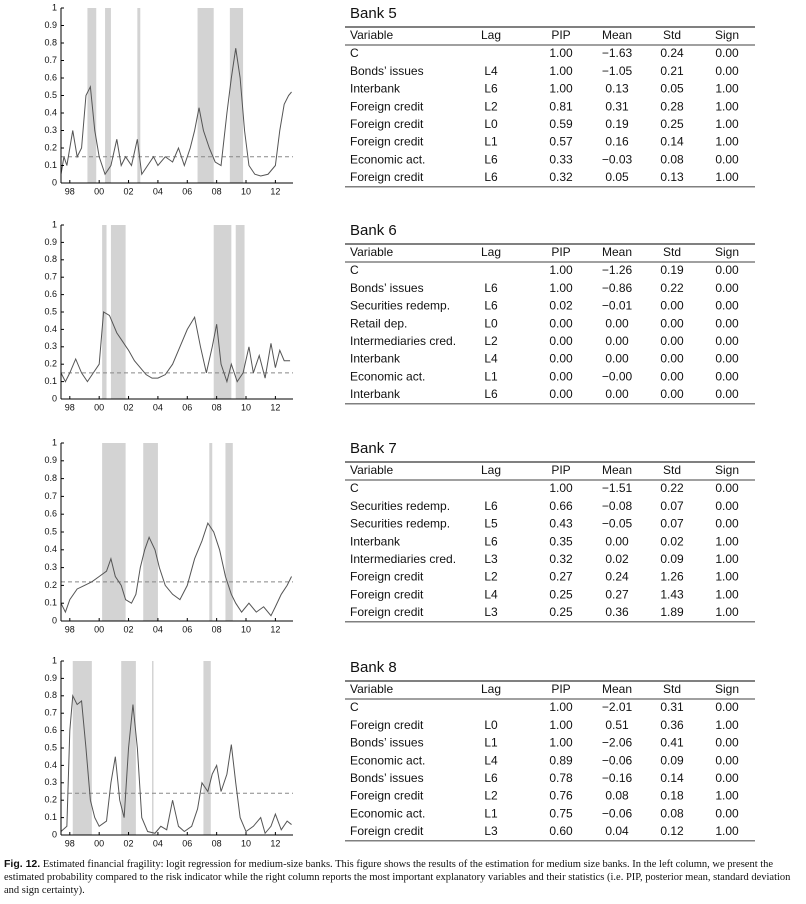  What do you see at coordinates (54, 834) in the screenshot?
I see `y-tick-label: 0` at bounding box center [54, 834].